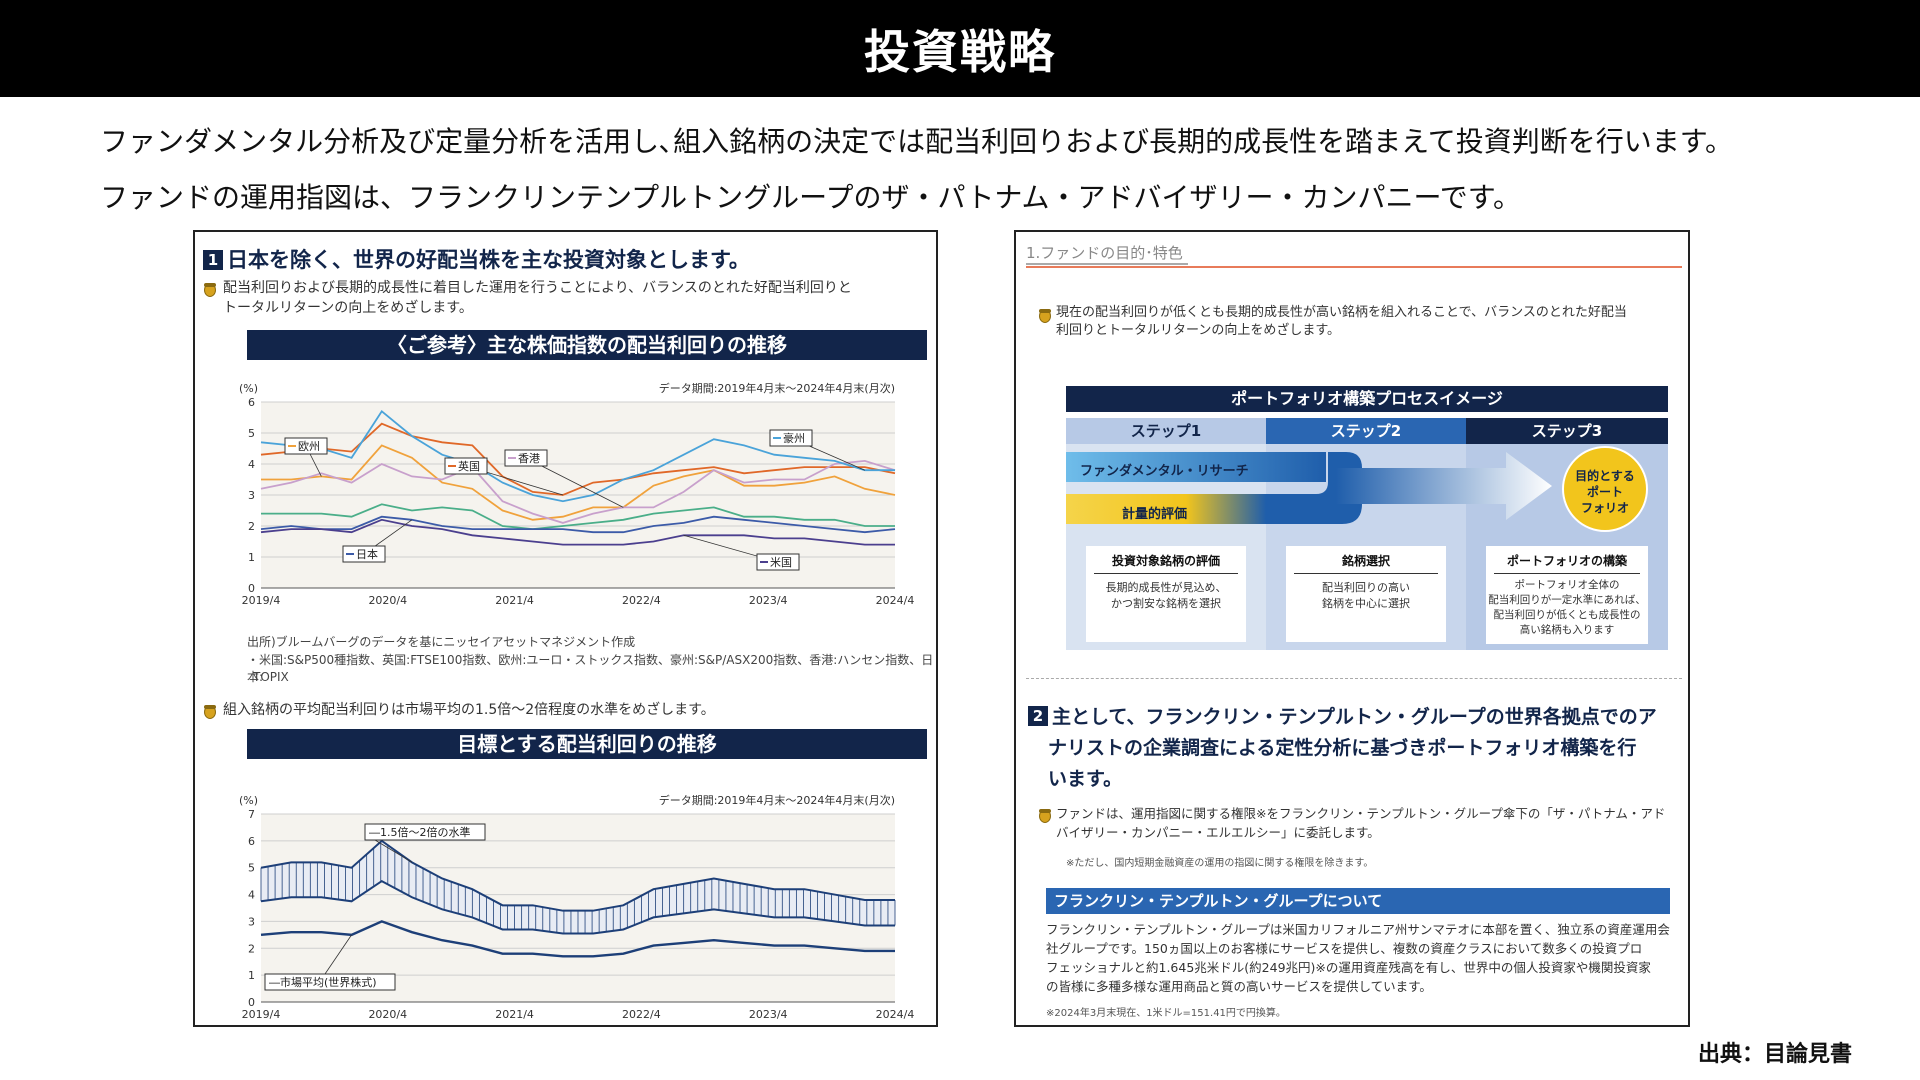 The height and width of the screenshot is (1080, 1920). I want to click on card-construction-line-4: 高い銘柄も入ります, so click(1567, 630).